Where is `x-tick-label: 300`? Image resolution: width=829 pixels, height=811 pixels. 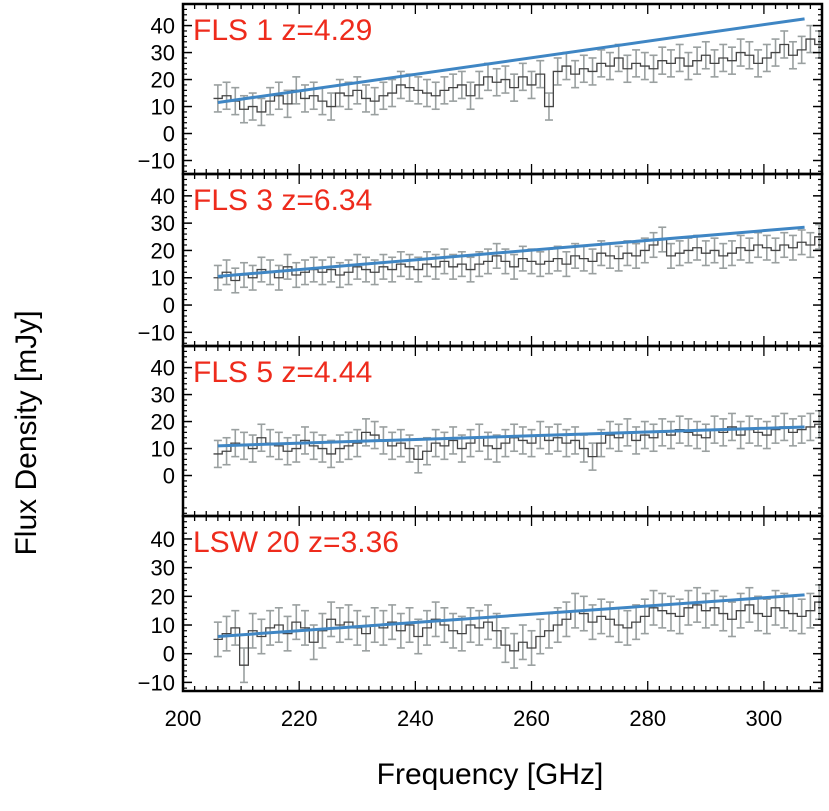 x-tick-label: 300 is located at coordinates (764, 718).